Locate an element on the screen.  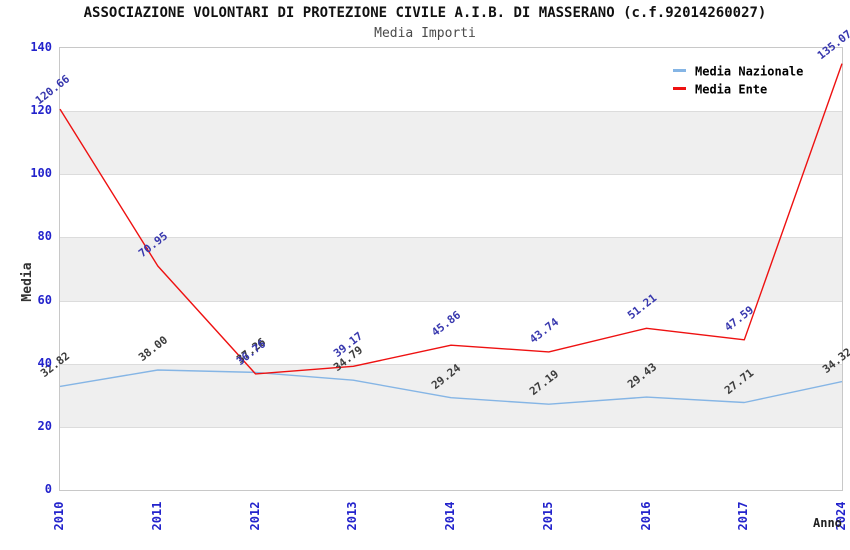
x-tick-label: 2013 is located at coordinates (352, 516).